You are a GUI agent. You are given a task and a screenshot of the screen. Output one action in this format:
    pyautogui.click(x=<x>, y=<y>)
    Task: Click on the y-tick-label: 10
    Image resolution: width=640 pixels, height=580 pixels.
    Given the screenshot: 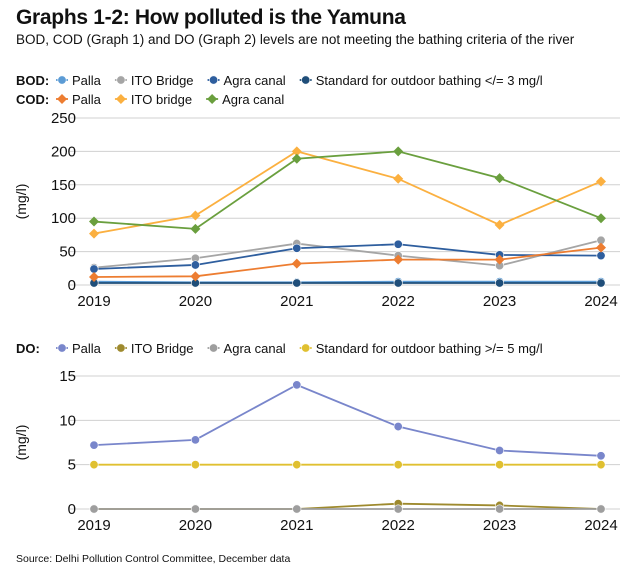 What is the action you would take?
    pyautogui.click(x=67, y=420)
    